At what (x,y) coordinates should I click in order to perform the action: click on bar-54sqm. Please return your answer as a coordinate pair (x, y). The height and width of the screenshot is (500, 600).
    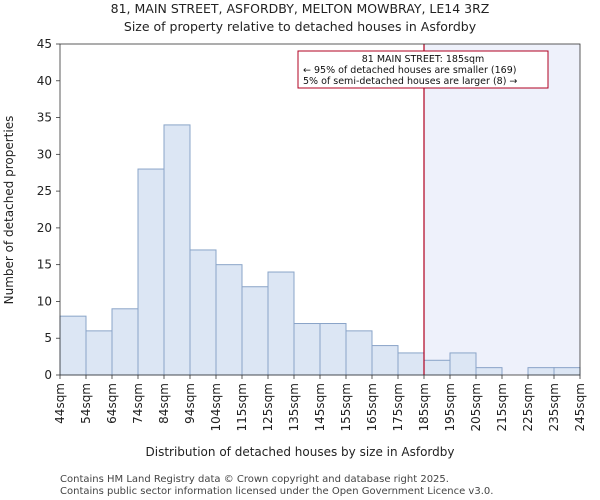
    Looking at the image, I should click on (99, 353).